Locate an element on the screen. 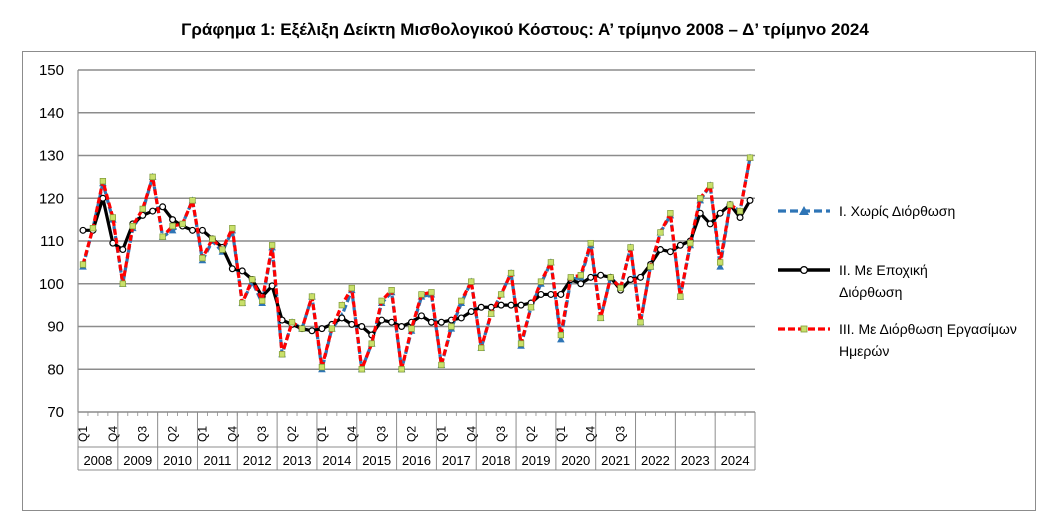  x-year-label-2018: 2018 is located at coordinates (496, 460).